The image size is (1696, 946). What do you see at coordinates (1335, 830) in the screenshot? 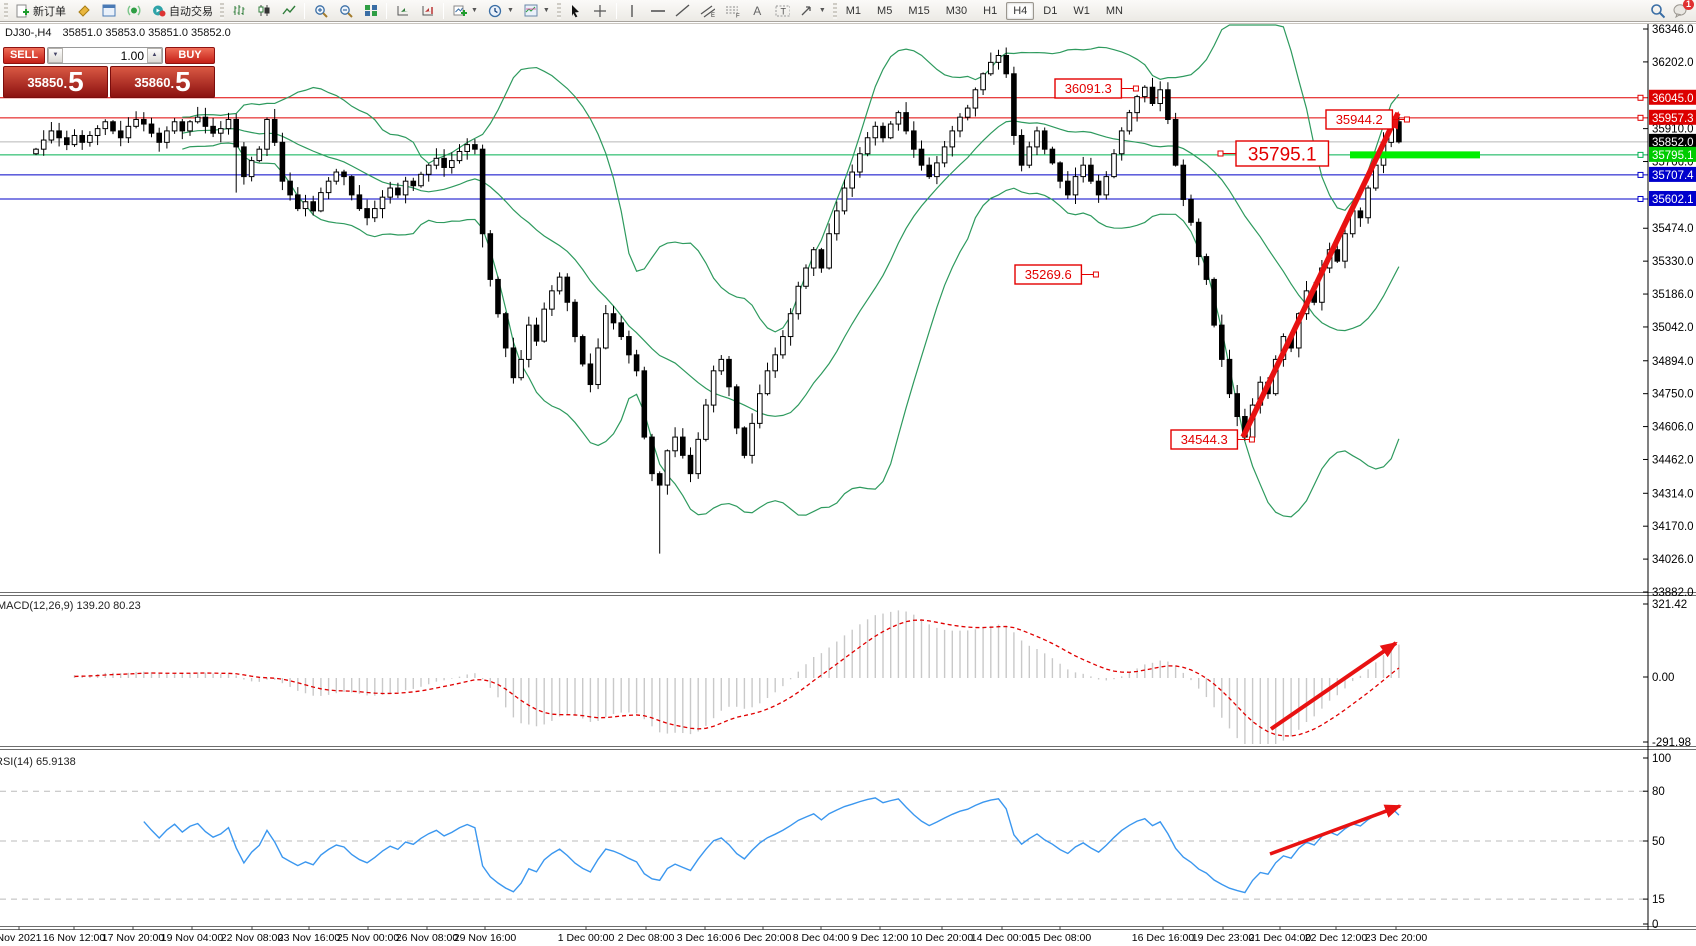
I see `rsi-trend-arrow` at bounding box center [1335, 830].